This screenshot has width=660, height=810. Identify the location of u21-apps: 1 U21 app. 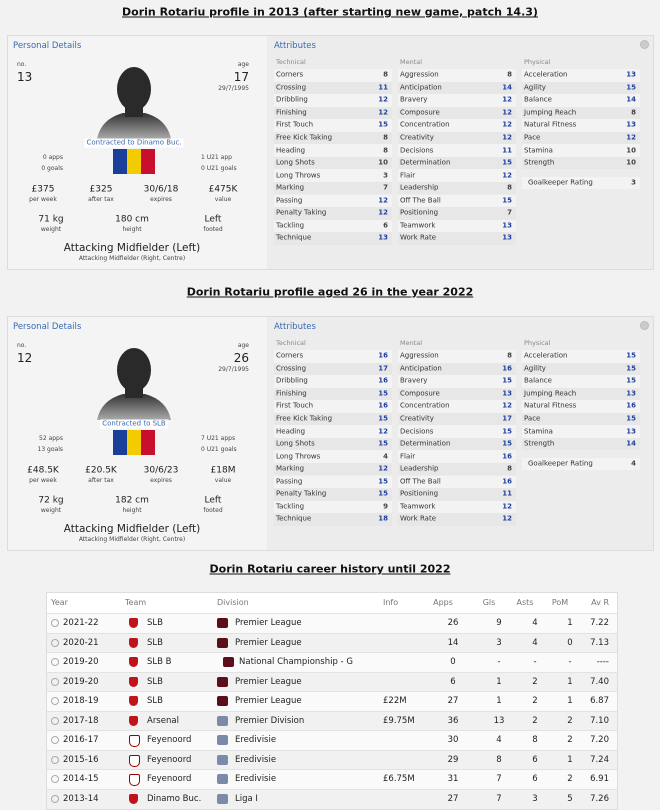
(216, 157).